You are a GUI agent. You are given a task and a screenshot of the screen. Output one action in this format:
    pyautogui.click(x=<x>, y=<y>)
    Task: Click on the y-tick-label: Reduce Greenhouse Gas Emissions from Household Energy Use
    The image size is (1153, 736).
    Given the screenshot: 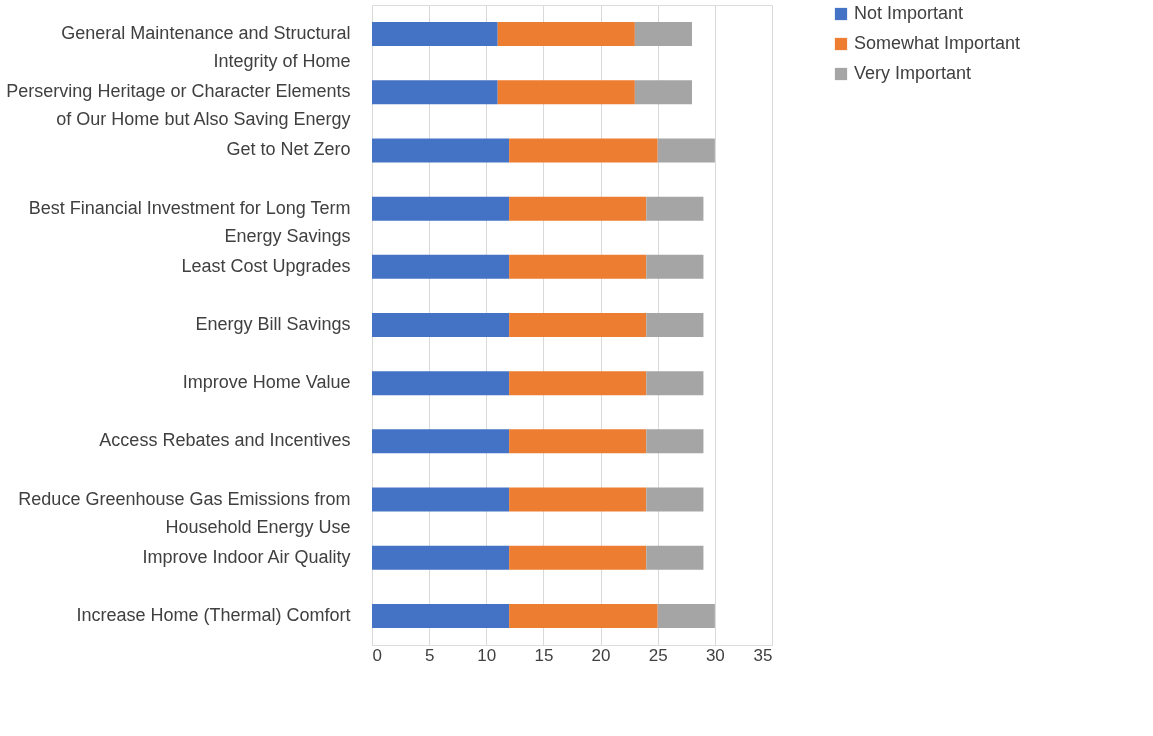 What is the action you would take?
    pyautogui.click(x=184, y=512)
    